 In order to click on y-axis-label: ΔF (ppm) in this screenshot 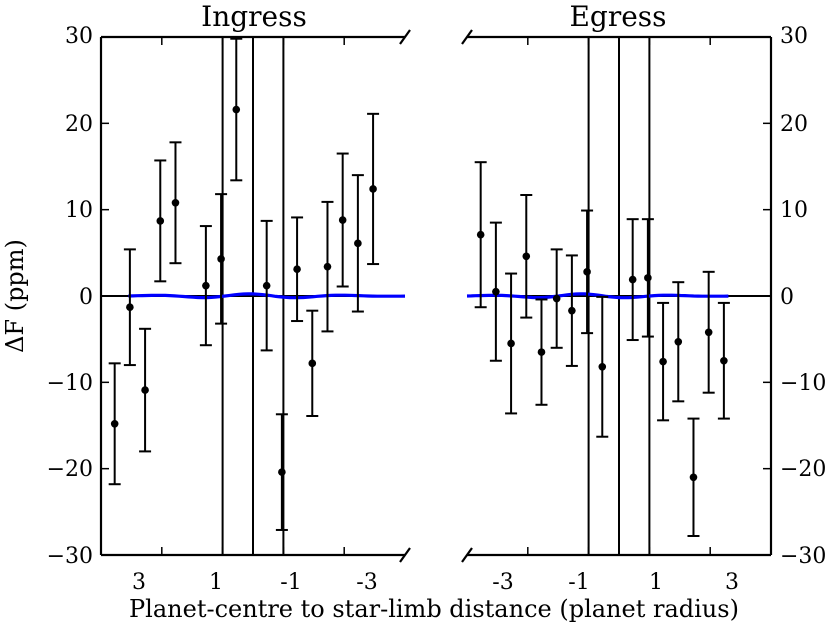, I will do `click(15, 296)`.